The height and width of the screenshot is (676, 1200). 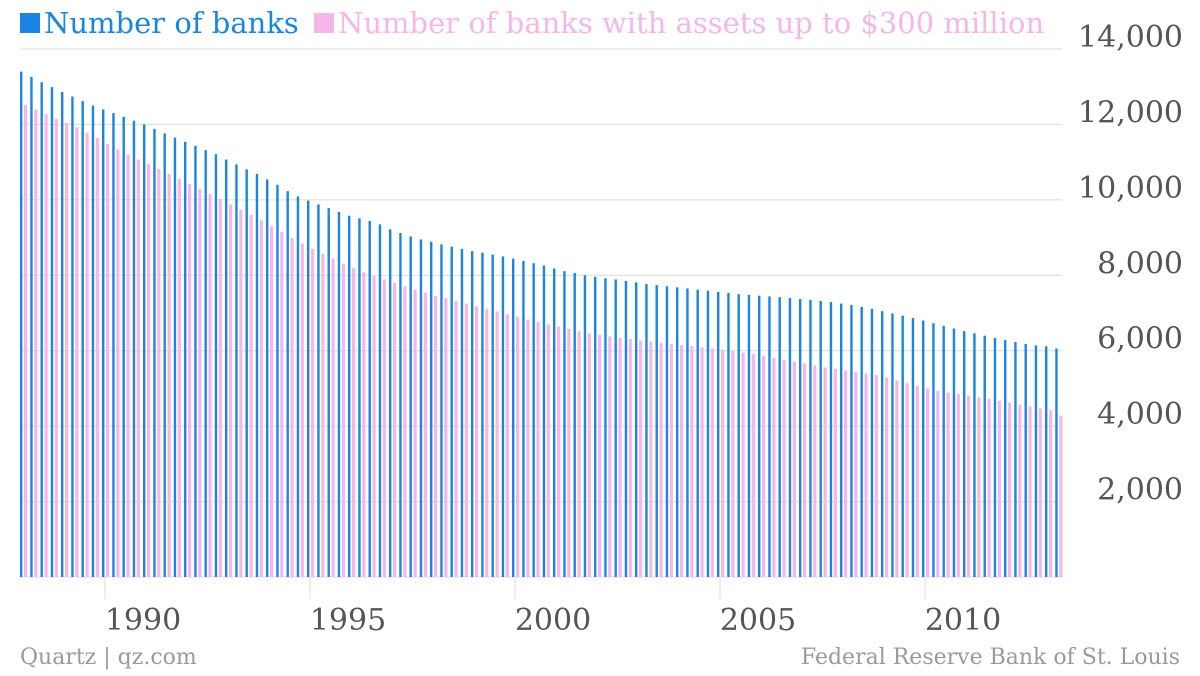 What do you see at coordinates (143, 620) in the screenshot?
I see `x-tick-label: 1990` at bounding box center [143, 620].